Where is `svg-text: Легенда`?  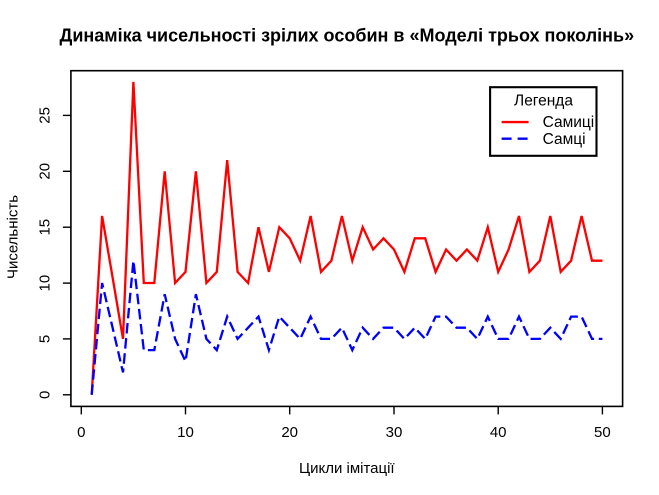 svg-text: Легенда is located at coordinates (543, 101).